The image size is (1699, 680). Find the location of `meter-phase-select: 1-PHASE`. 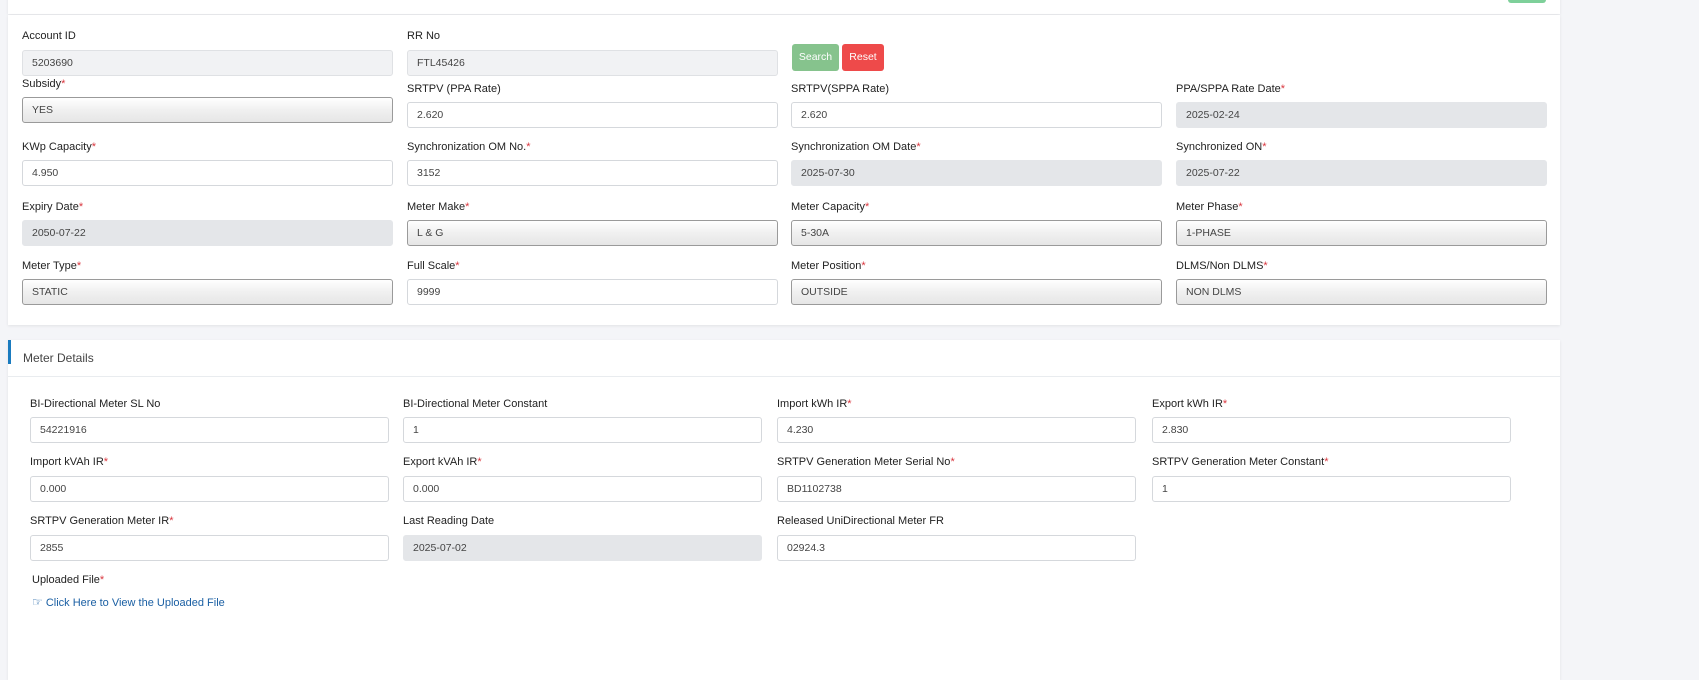

meter-phase-select: 1-PHASE is located at coordinates (1361, 233).